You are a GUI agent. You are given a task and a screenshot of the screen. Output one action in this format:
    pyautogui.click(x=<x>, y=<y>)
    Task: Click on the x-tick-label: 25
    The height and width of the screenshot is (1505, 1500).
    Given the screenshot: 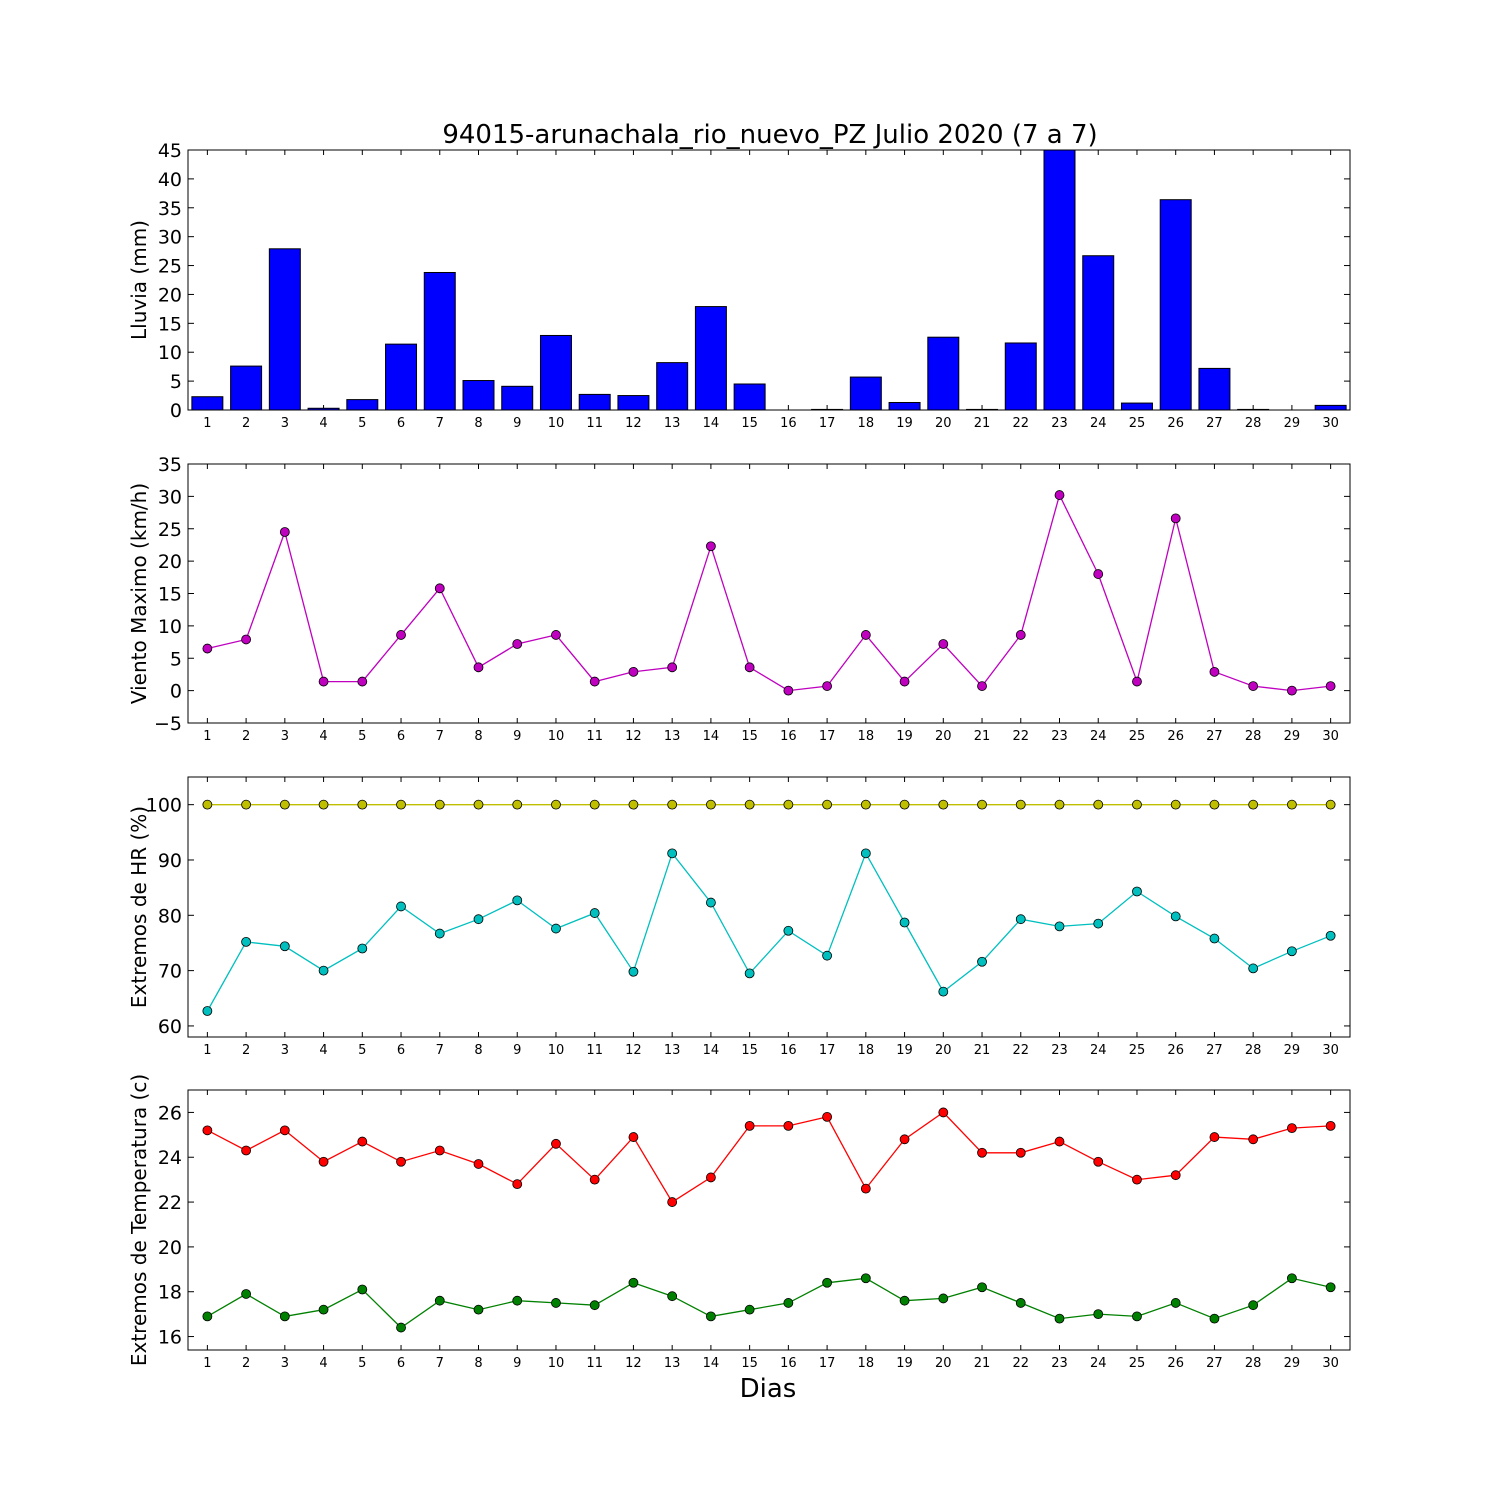 What is the action you would take?
    pyautogui.click(x=1137, y=423)
    